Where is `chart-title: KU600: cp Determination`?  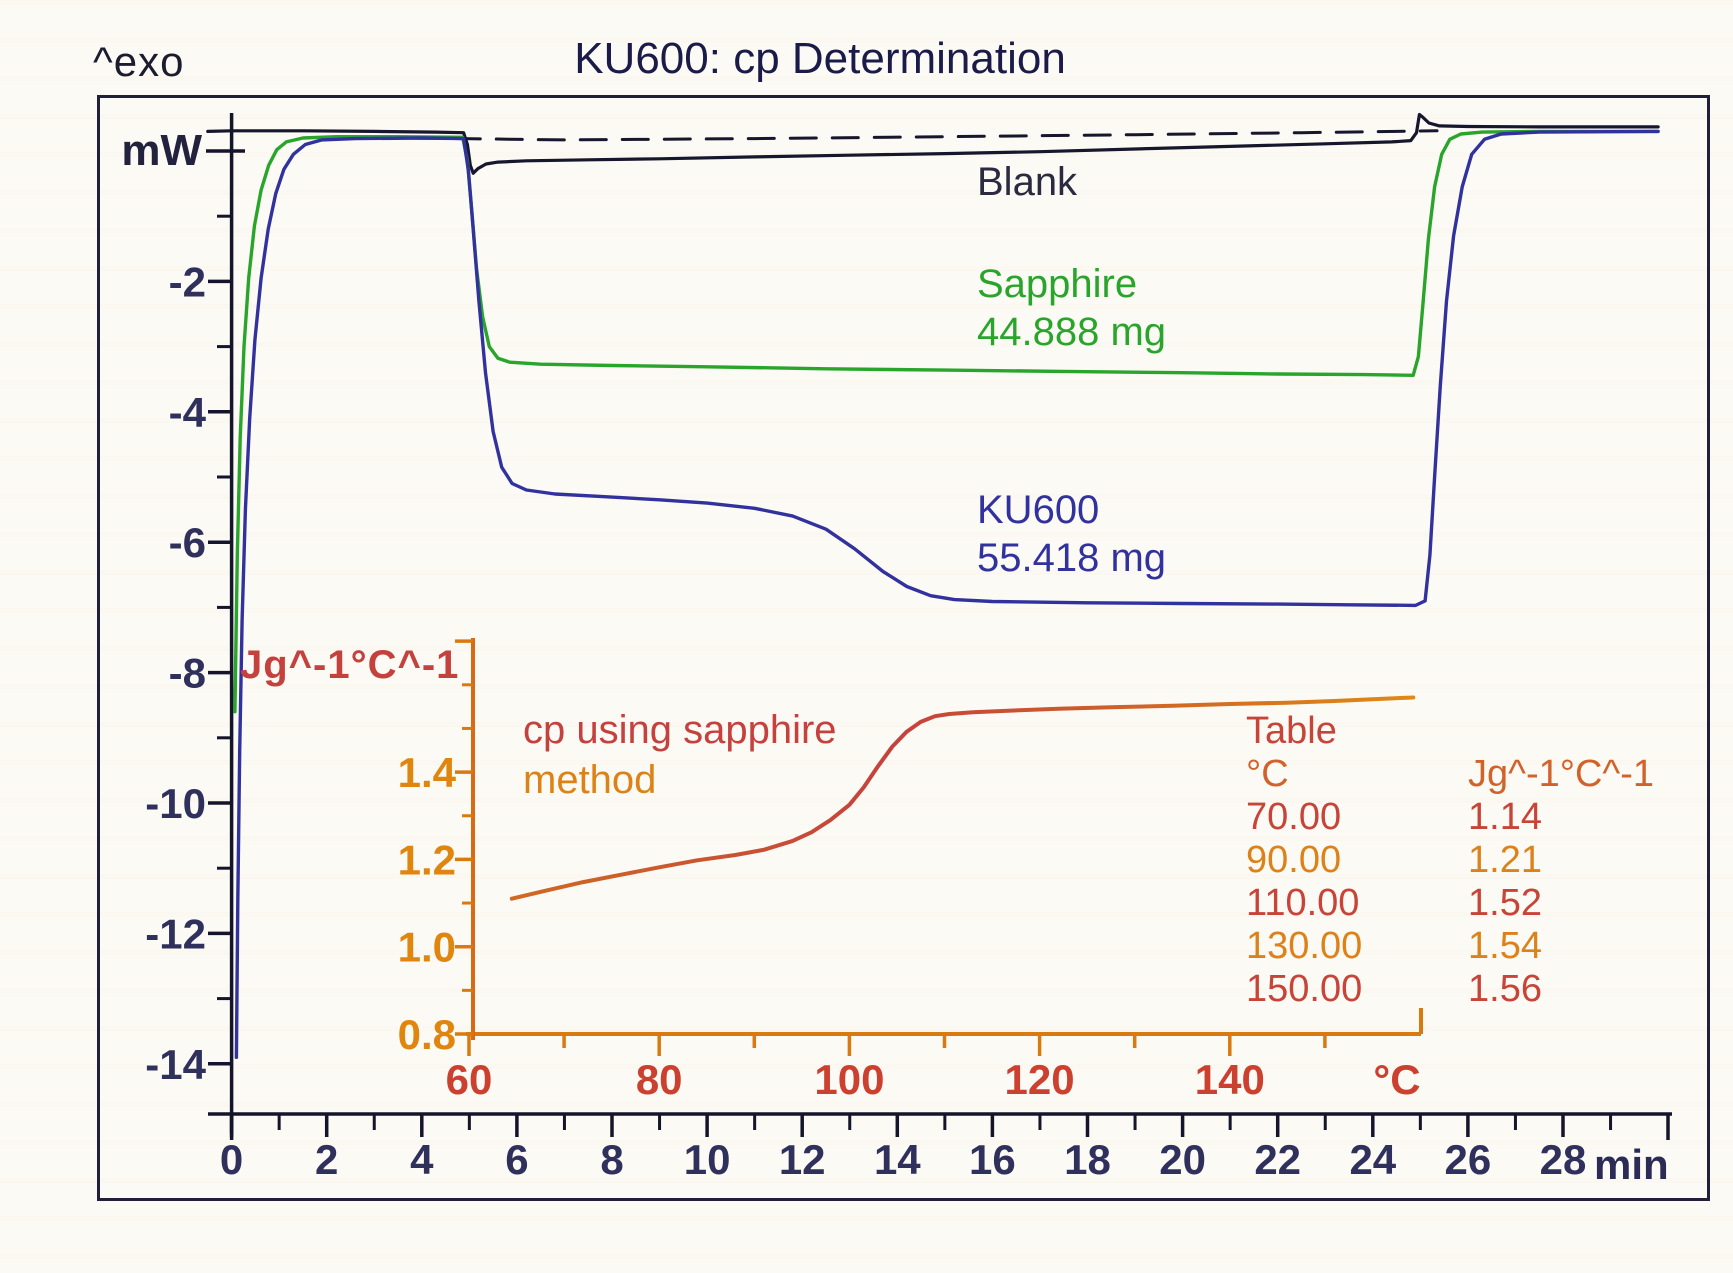 chart-title: KU600: cp Determination is located at coordinates (820, 58).